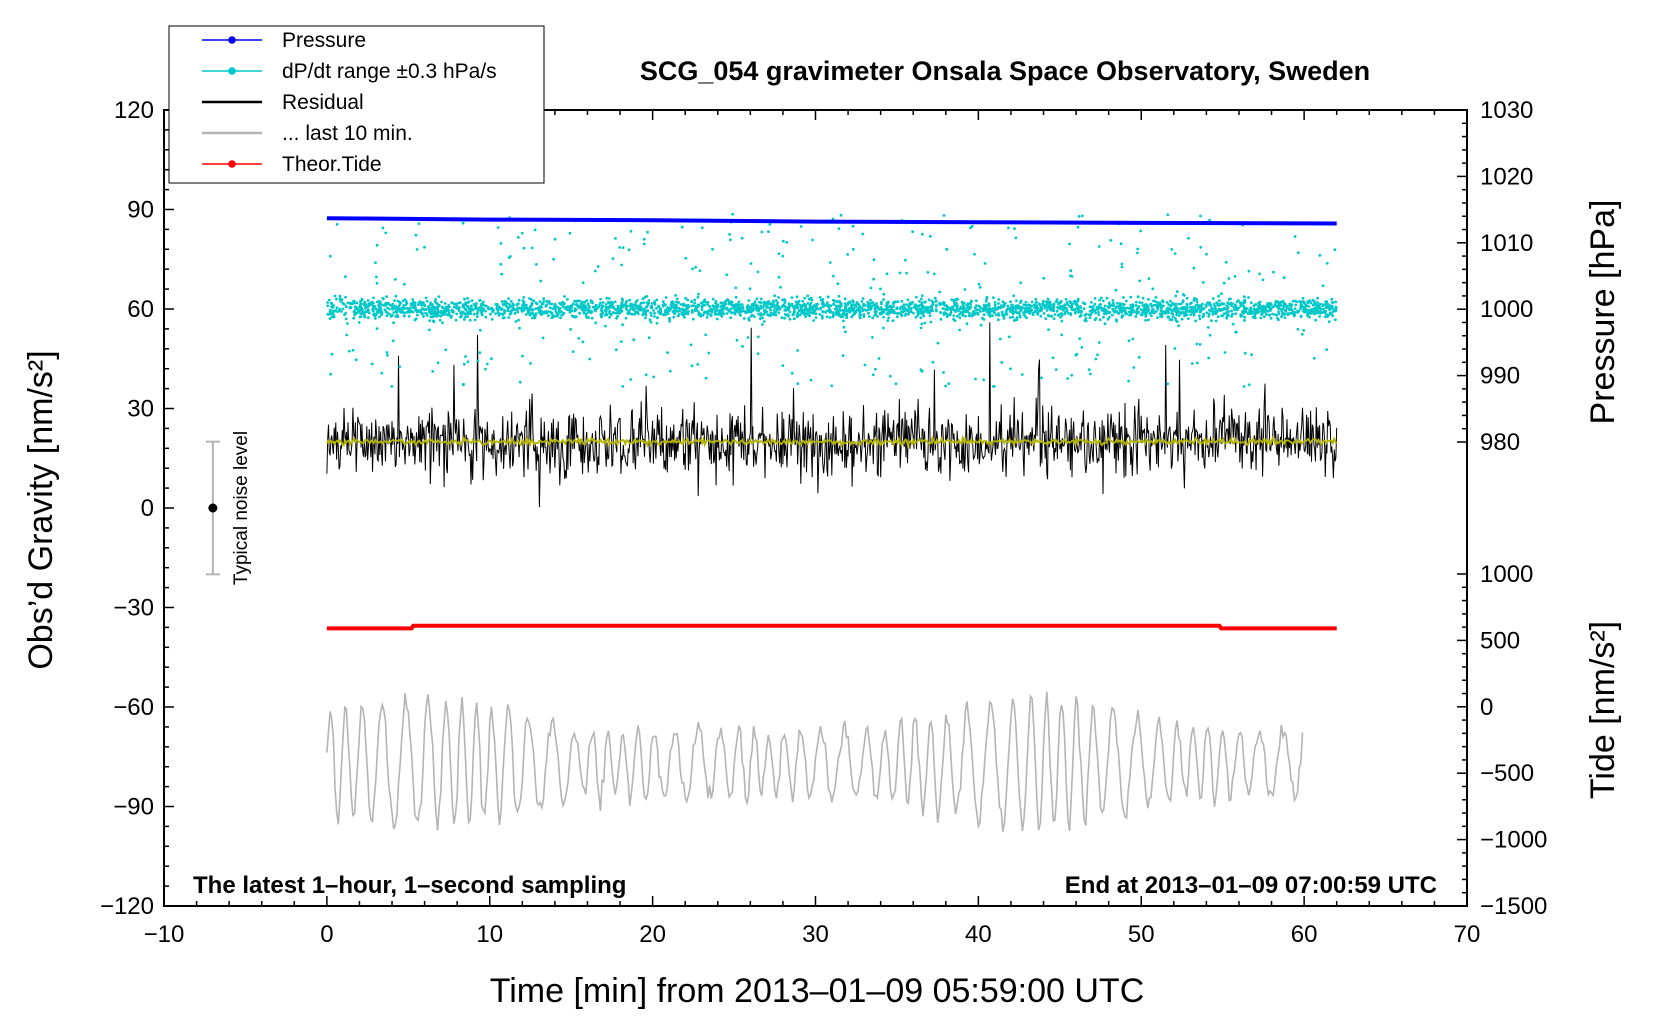 The image size is (1660, 1025). I want to click on left-y-tick-label: −60, so click(133, 707).